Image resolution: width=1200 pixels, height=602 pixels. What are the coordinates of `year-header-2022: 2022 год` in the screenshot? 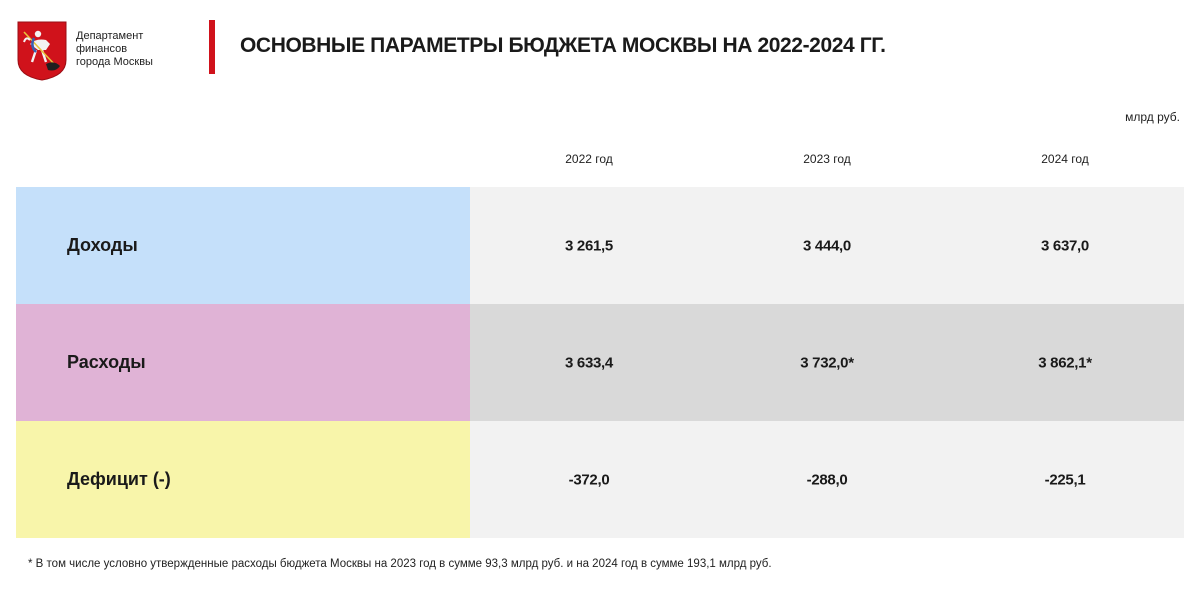 It's located at (589, 159).